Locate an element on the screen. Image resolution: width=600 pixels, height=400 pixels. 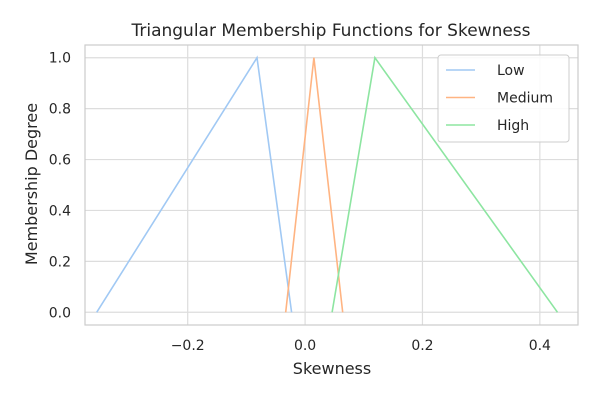
x-tick-label: 0.0 is located at coordinates (305, 346).